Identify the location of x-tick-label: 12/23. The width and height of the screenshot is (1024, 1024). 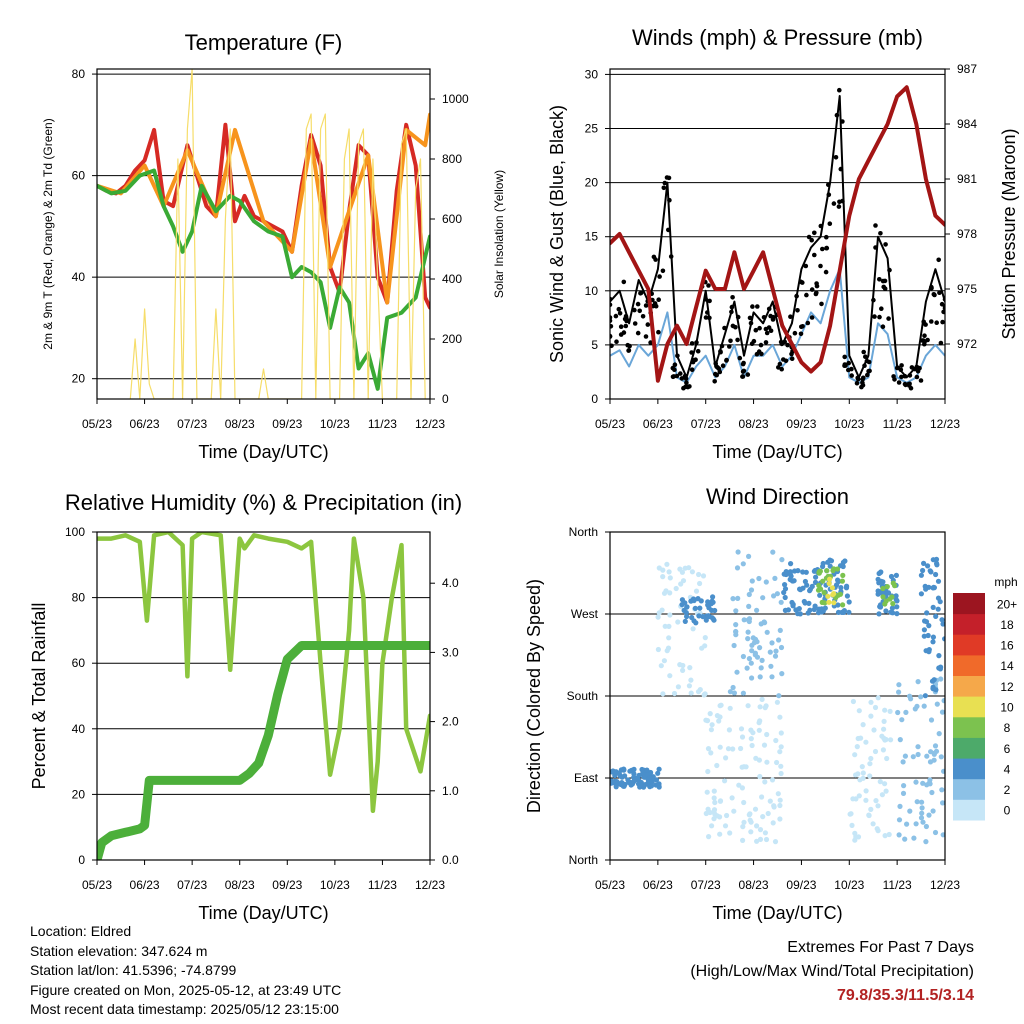
(945, 424).